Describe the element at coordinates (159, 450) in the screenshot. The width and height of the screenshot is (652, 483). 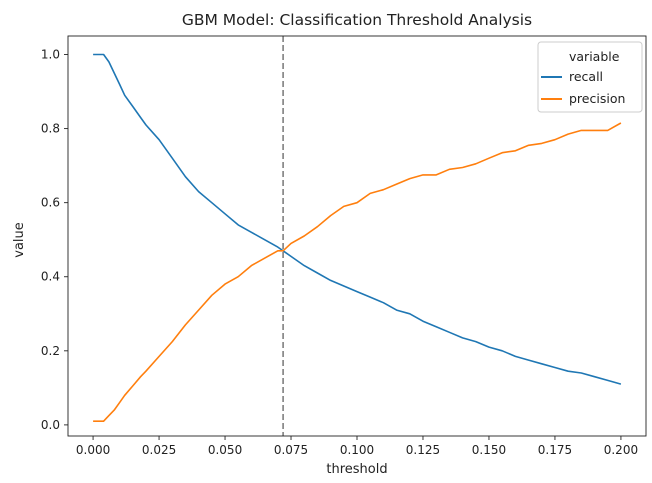
I see `x-tick-label: 0.025` at that location.